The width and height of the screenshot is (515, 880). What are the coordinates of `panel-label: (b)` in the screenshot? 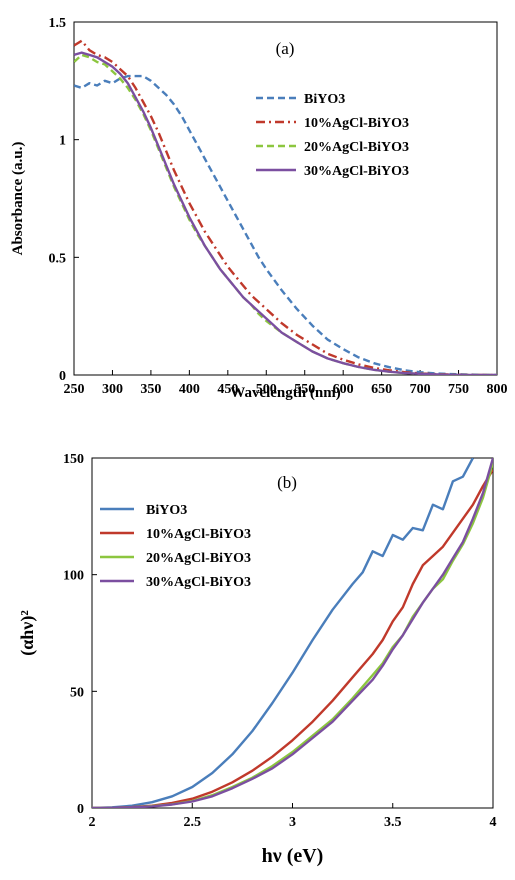 It's located at (287, 482).